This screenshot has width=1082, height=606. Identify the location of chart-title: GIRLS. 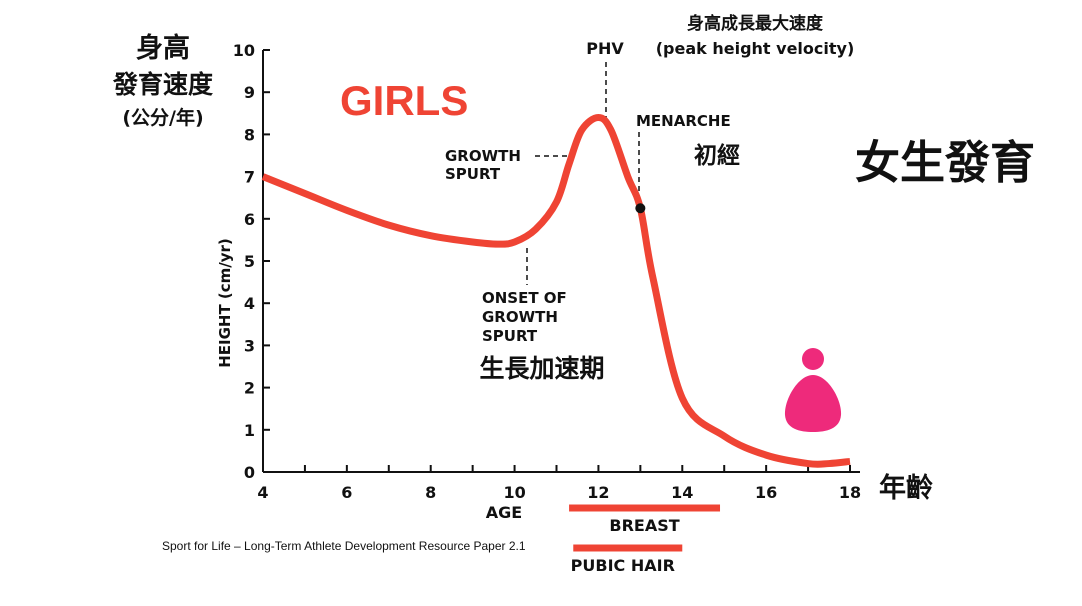
(404, 100).